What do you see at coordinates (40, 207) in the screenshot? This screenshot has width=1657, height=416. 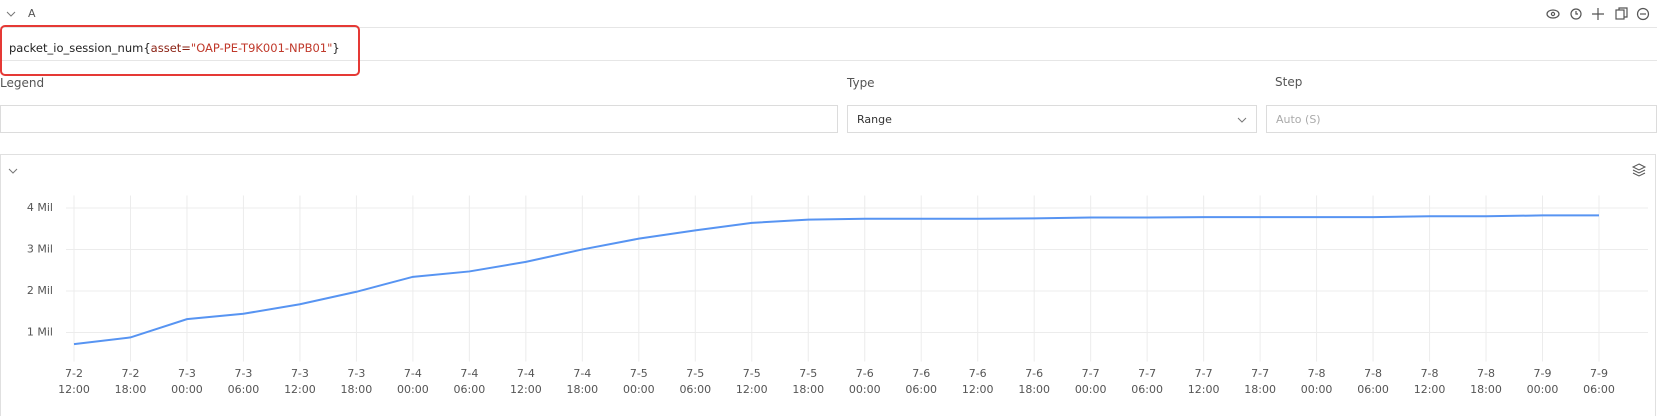 I see `y-tick-label: 4 Mil` at bounding box center [40, 207].